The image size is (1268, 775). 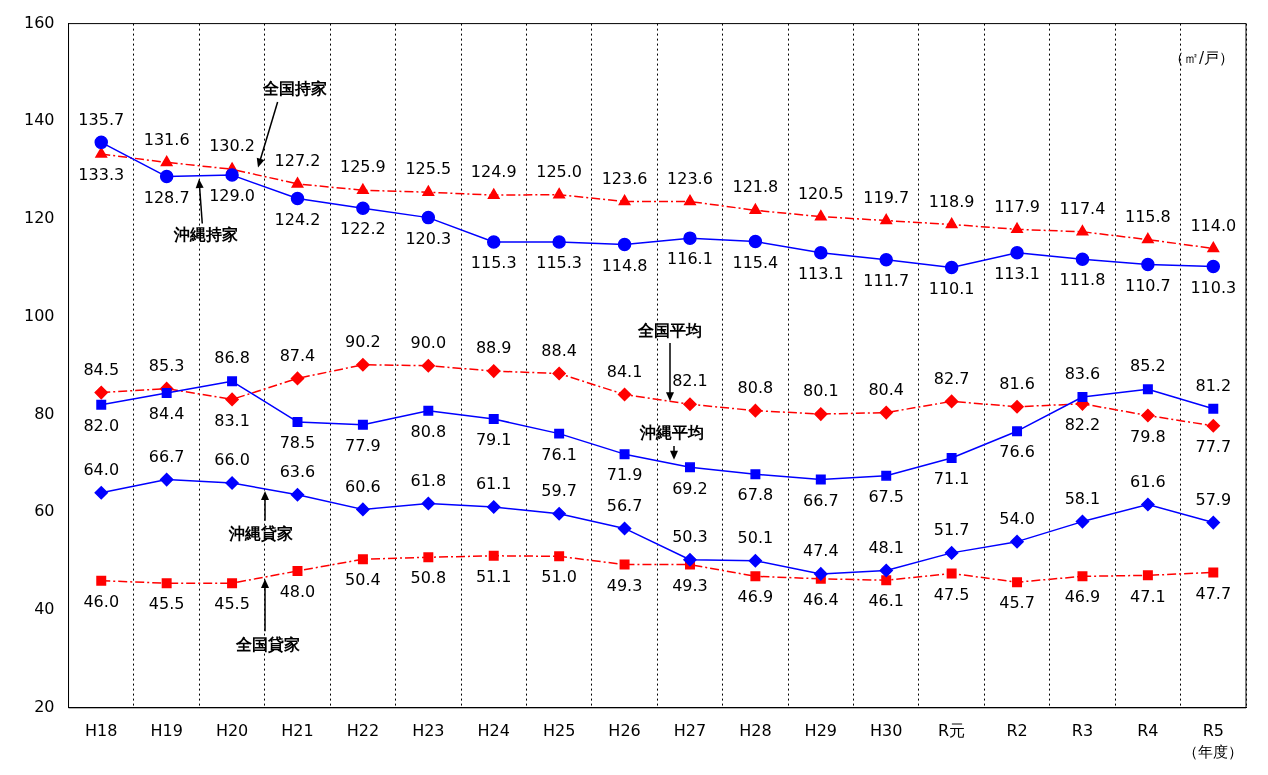 I want to click on data-label: 116.1, so click(x=690, y=259).